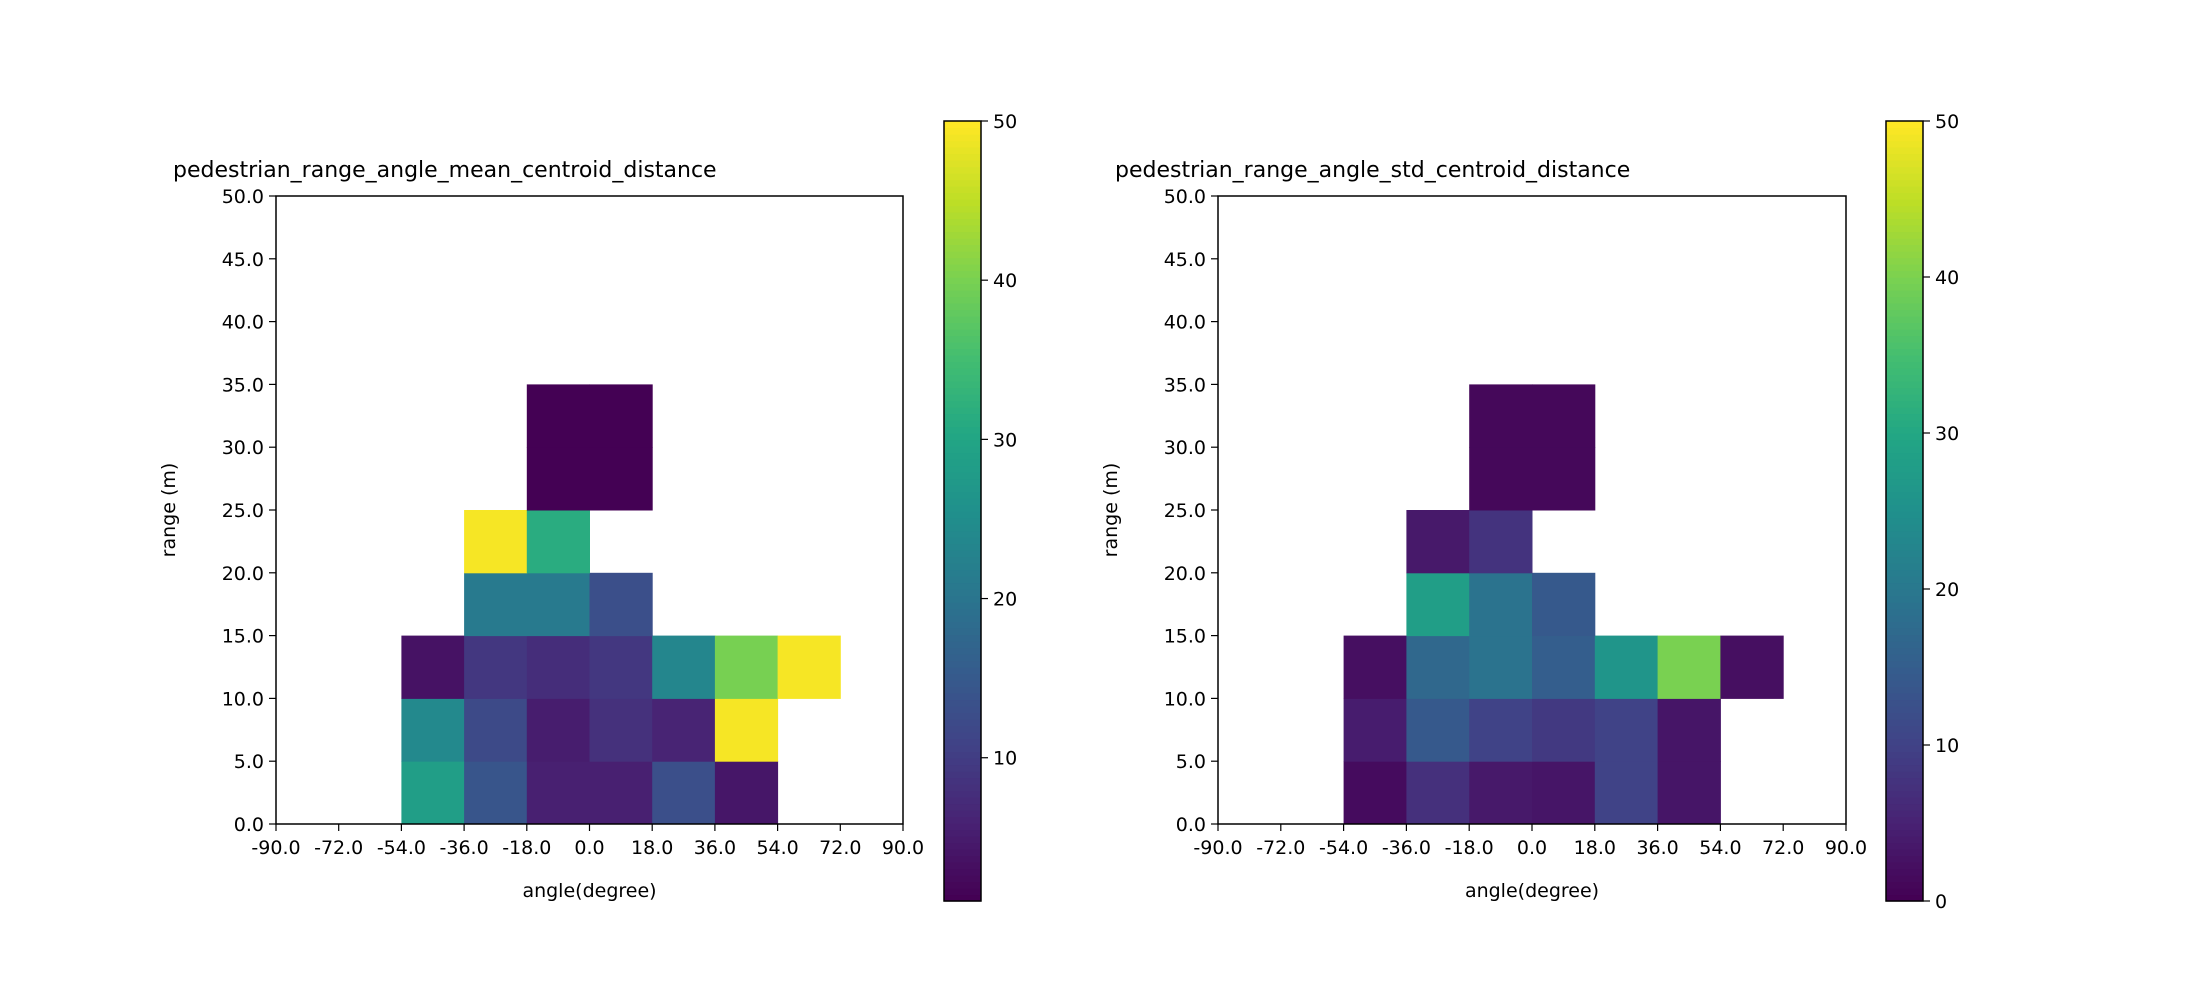 The width and height of the screenshot is (2200, 1000). I want to click on x-tick-label: 36.0, so click(1657, 848).